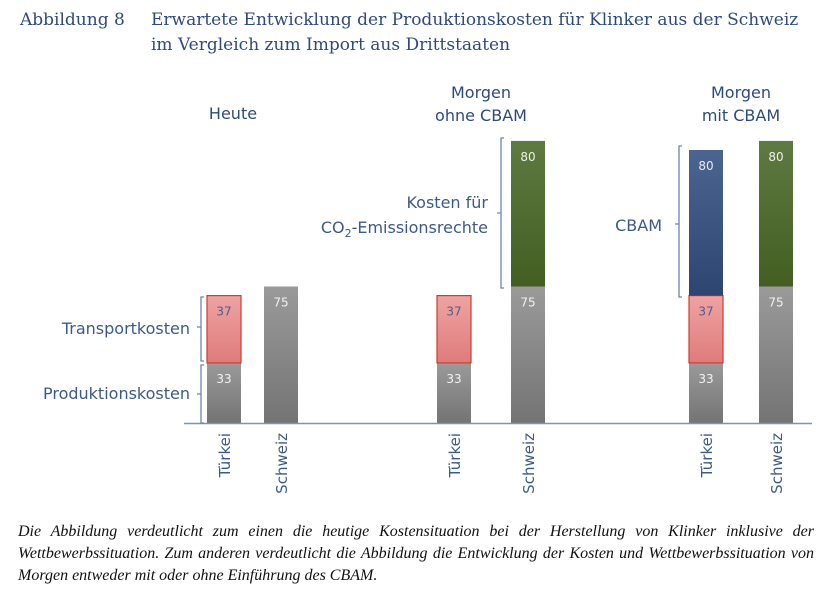 Image resolution: width=824 pixels, height=600 pixels. I want to click on co2-sub: 2, so click(348, 233).